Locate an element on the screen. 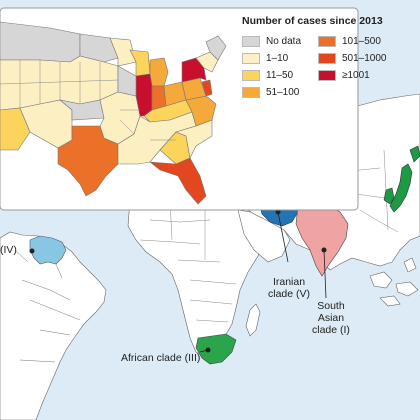 This screenshot has height=420, width=420. legend-label: 51–100 is located at coordinates (283, 92).